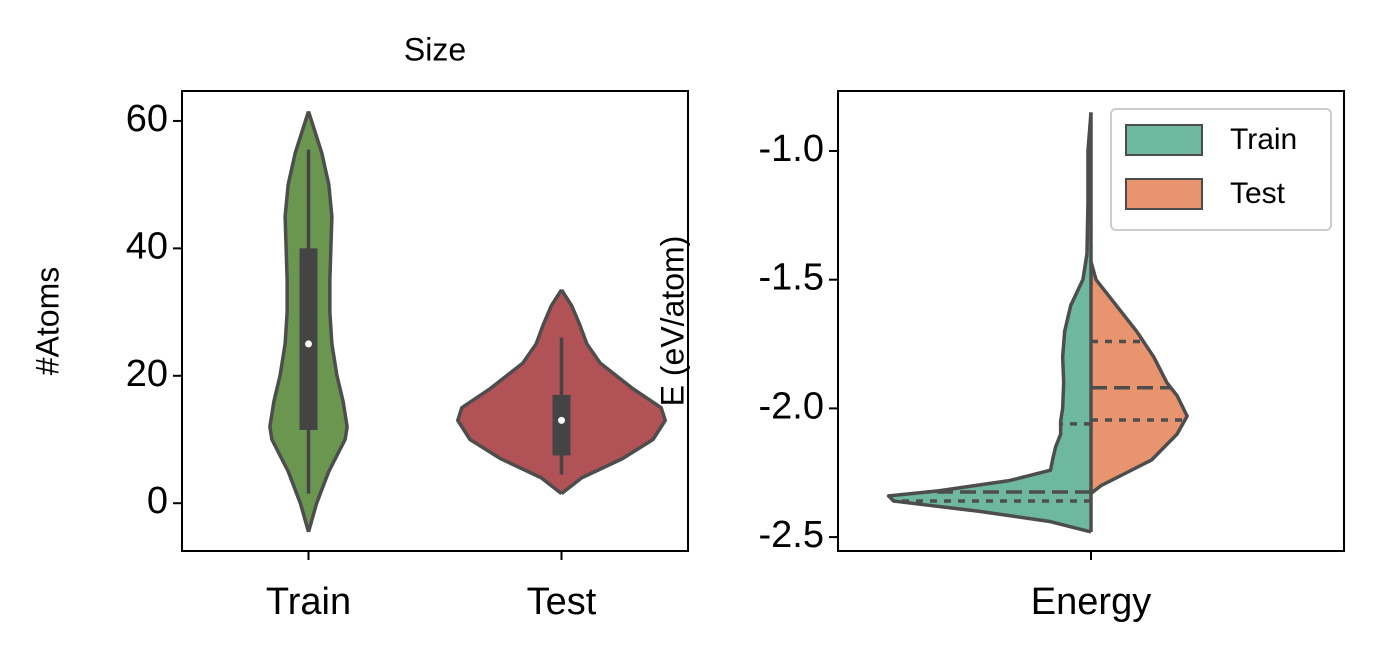 The height and width of the screenshot is (667, 1374). Describe the element at coordinates (147, 246) in the screenshot. I see `y-tick-label: 40` at that location.